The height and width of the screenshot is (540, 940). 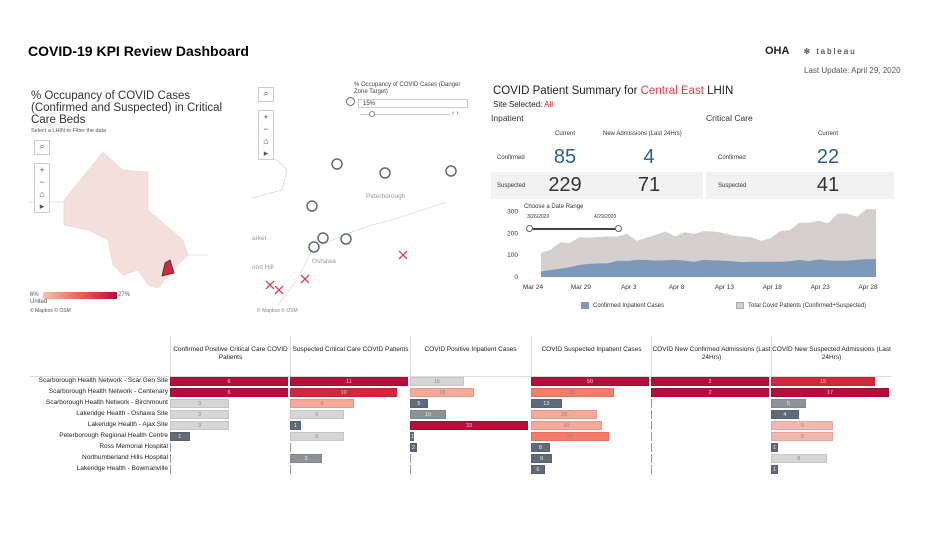 I want to click on central-east-lhin, so click(x=168, y=268).